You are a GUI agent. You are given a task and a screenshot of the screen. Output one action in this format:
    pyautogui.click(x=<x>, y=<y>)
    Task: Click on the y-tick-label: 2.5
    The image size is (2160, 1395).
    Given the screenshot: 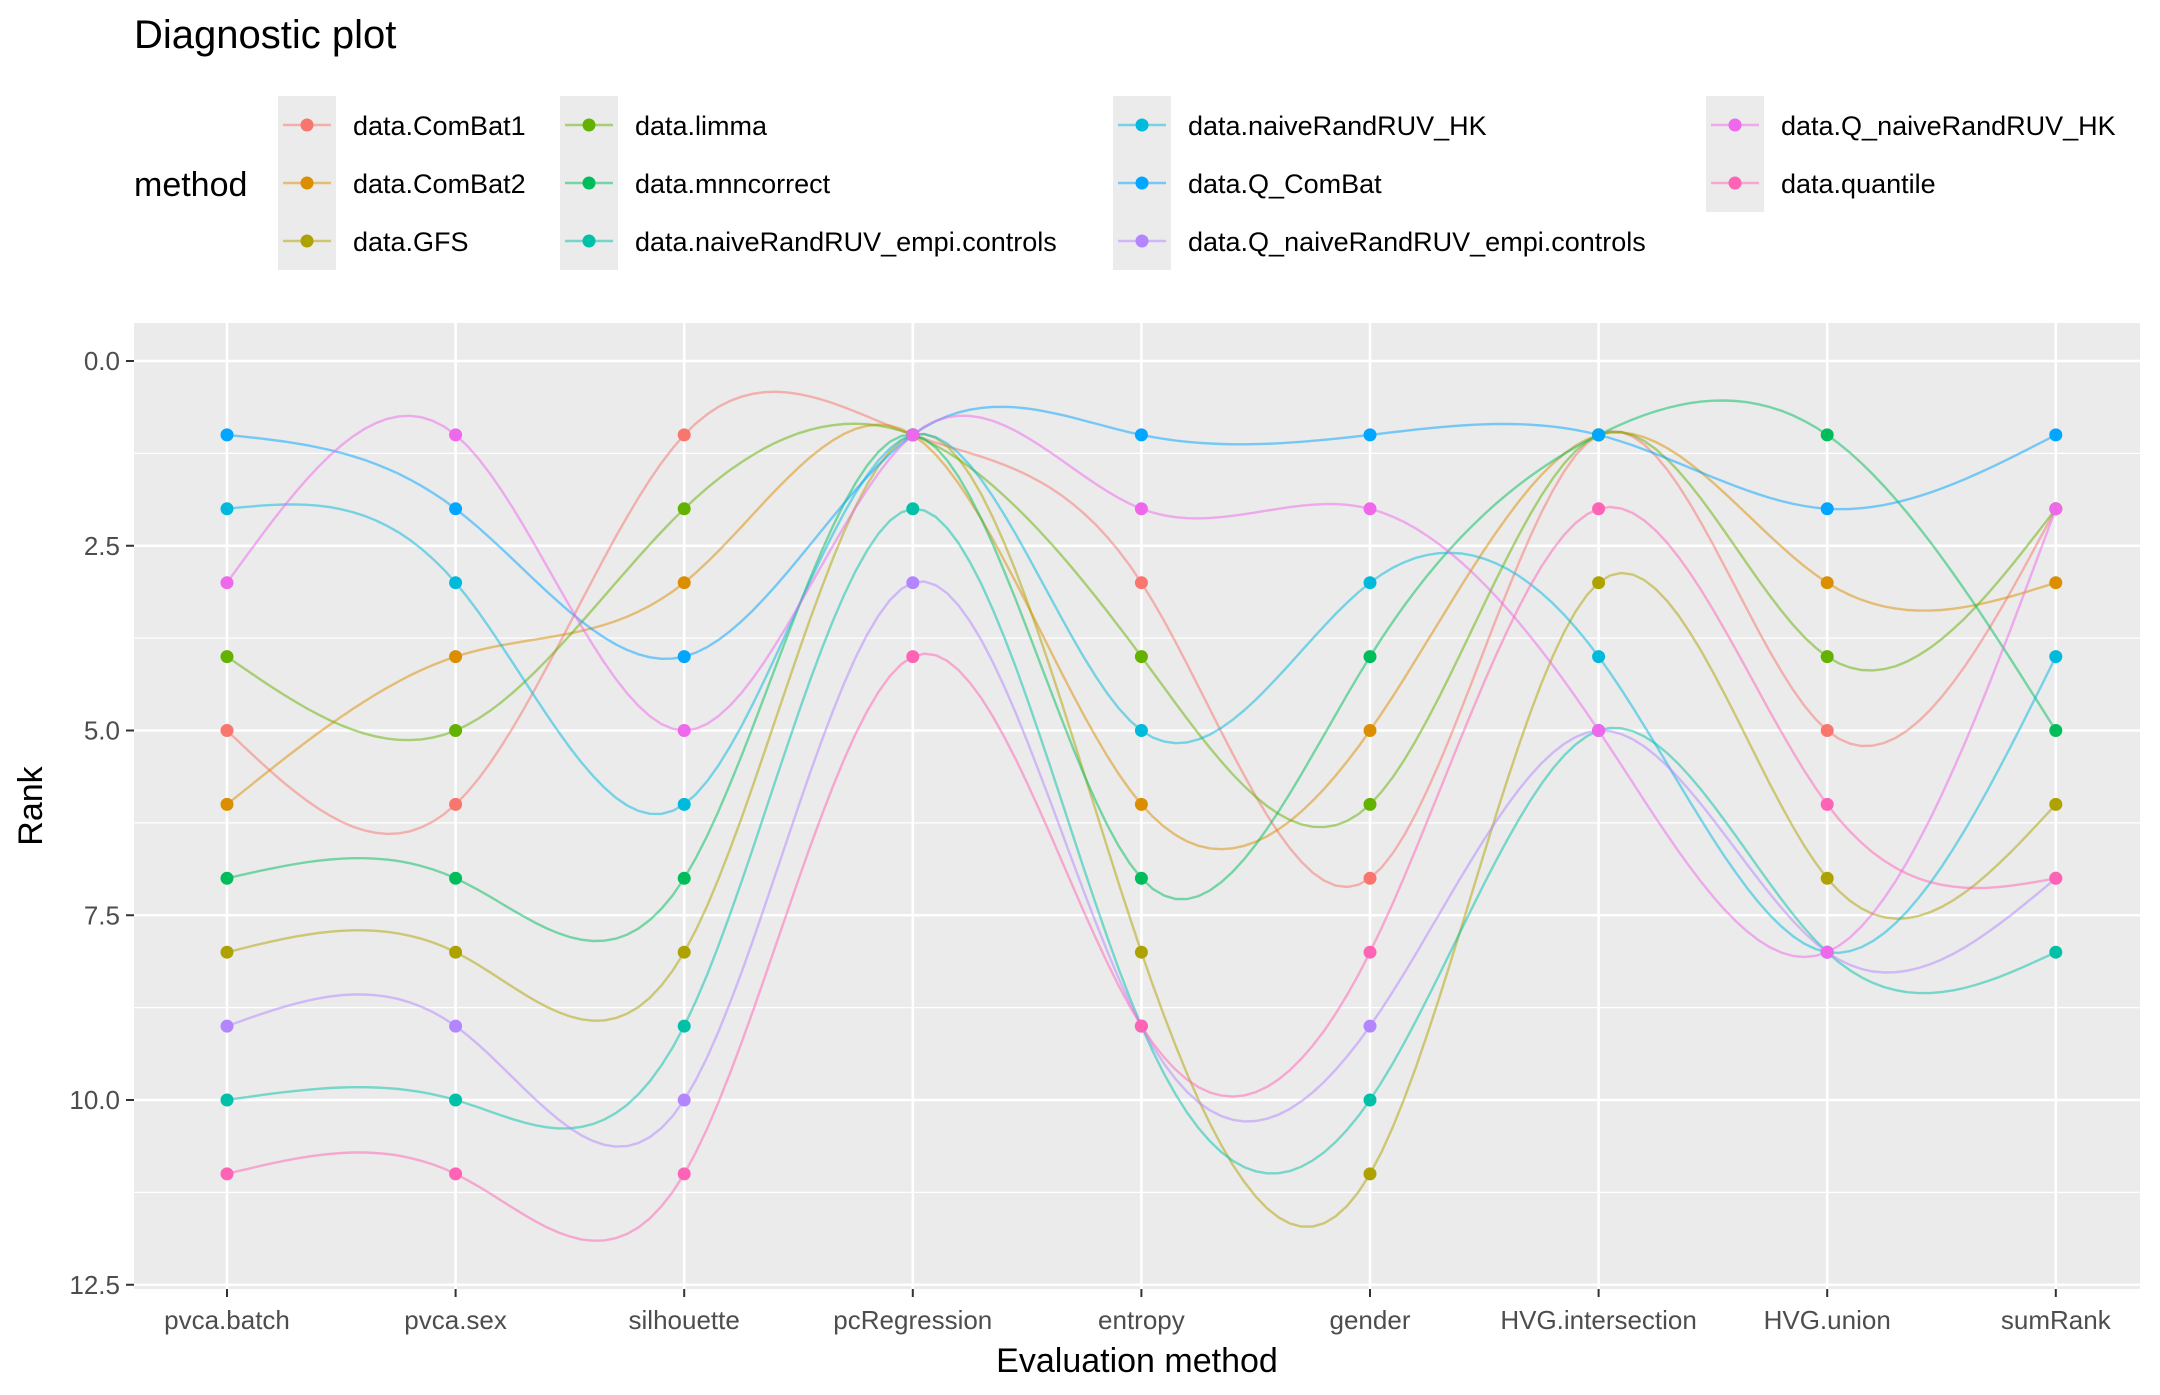 What is the action you would take?
    pyautogui.click(x=102, y=546)
    